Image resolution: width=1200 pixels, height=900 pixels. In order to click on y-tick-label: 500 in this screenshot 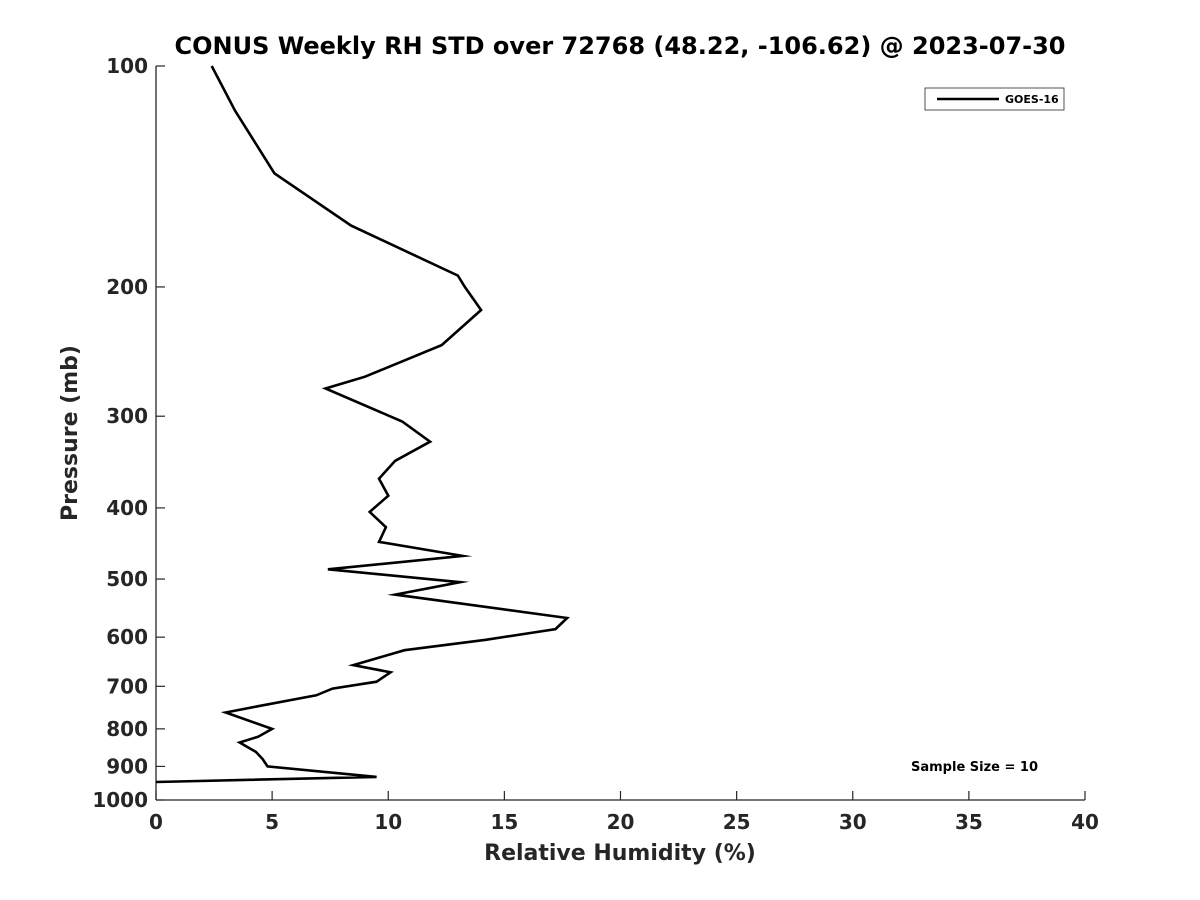, I will do `click(127, 579)`.